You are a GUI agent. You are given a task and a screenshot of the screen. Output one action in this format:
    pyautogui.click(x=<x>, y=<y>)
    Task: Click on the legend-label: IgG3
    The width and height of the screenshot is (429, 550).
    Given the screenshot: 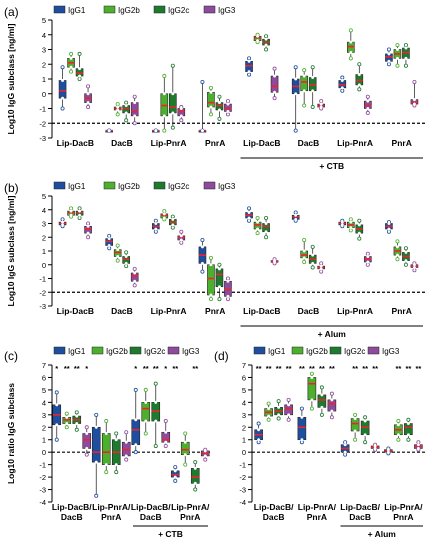 What is the action you would take?
    pyautogui.click(x=227, y=186)
    